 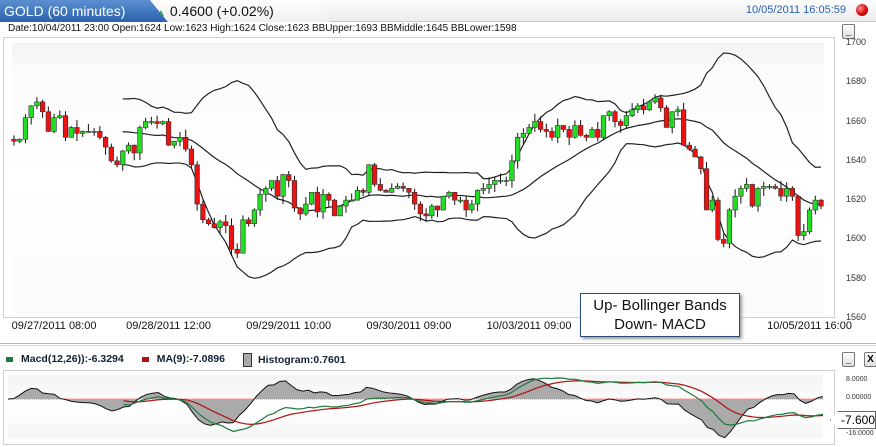 What do you see at coordinates (859, 397) in the screenshot?
I see `macd-y-tick-label: 0.00000` at bounding box center [859, 397].